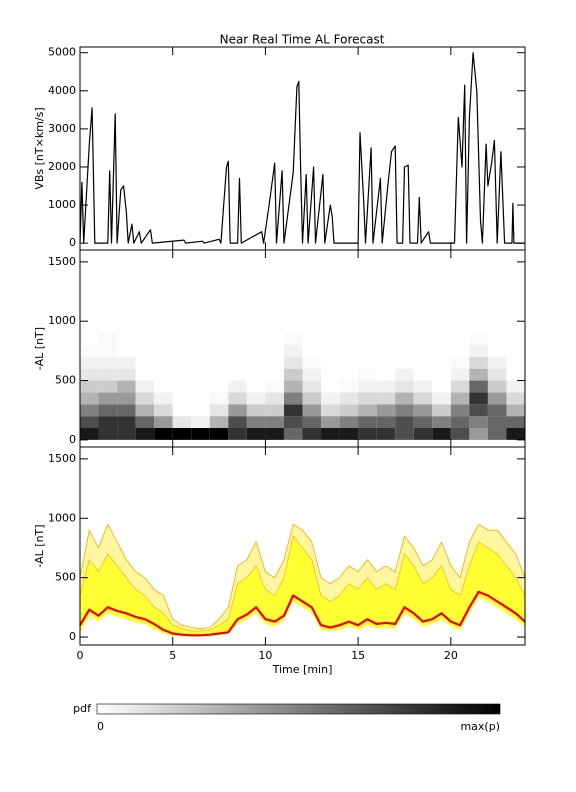  What do you see at coordinates (80, 655) in the screenshot?
I see `x-tick-label: 0` at bounding box center [80, 655].